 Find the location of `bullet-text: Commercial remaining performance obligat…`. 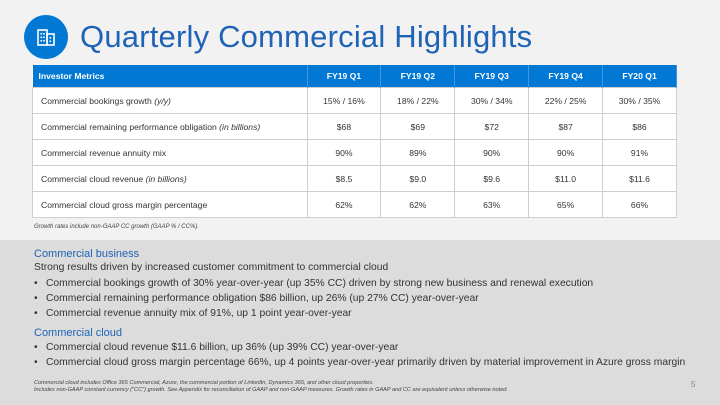

bullet-text: Commercial remaining performance obligat… is located at coordinates (262, 298).